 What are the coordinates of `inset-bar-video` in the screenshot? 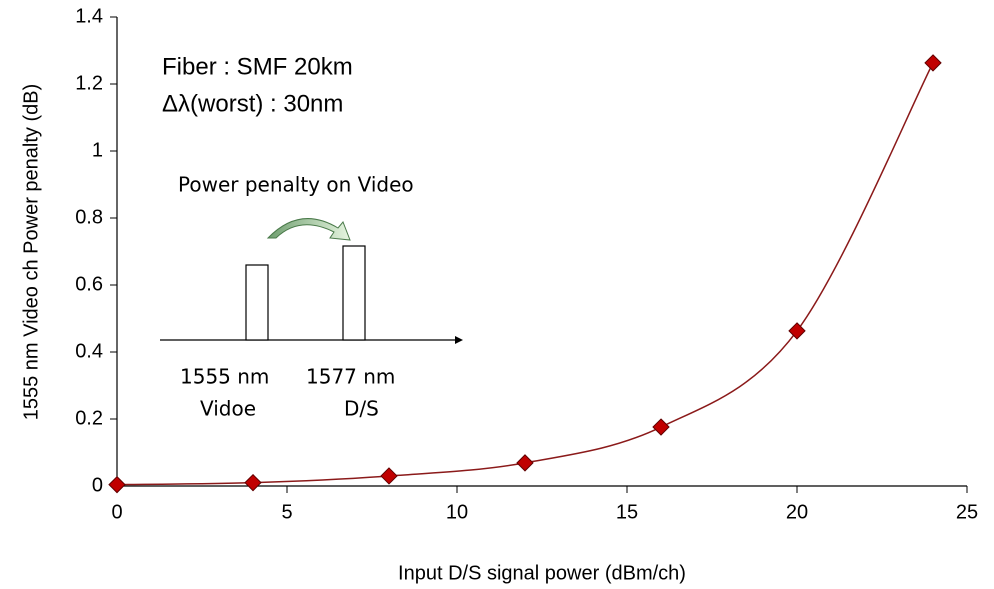 It's located at (257, 302).